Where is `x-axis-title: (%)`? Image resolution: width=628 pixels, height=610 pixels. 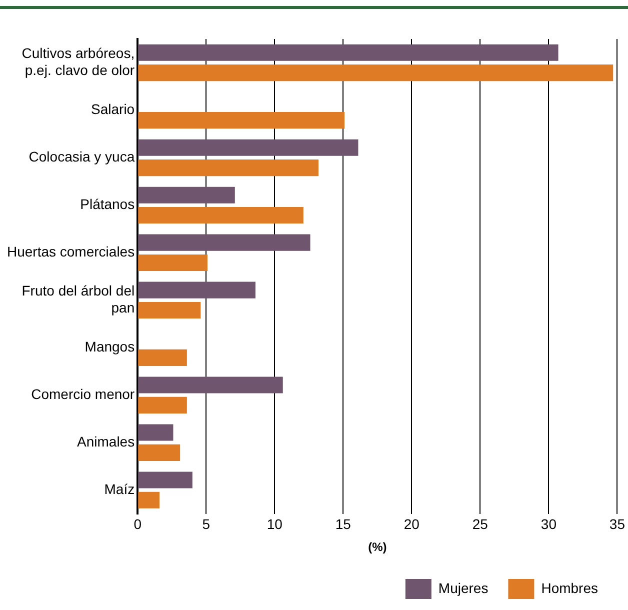
x-axis-title: (%) is located at coordinates (377, 547).